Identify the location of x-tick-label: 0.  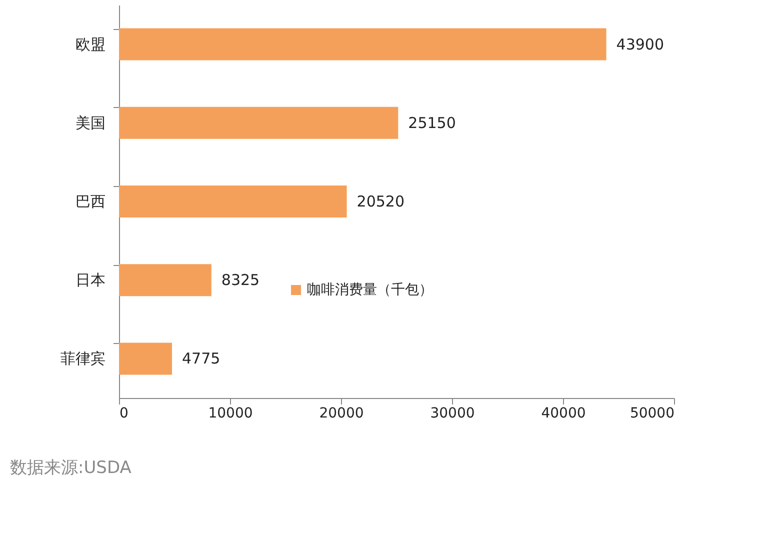
(124, 414).